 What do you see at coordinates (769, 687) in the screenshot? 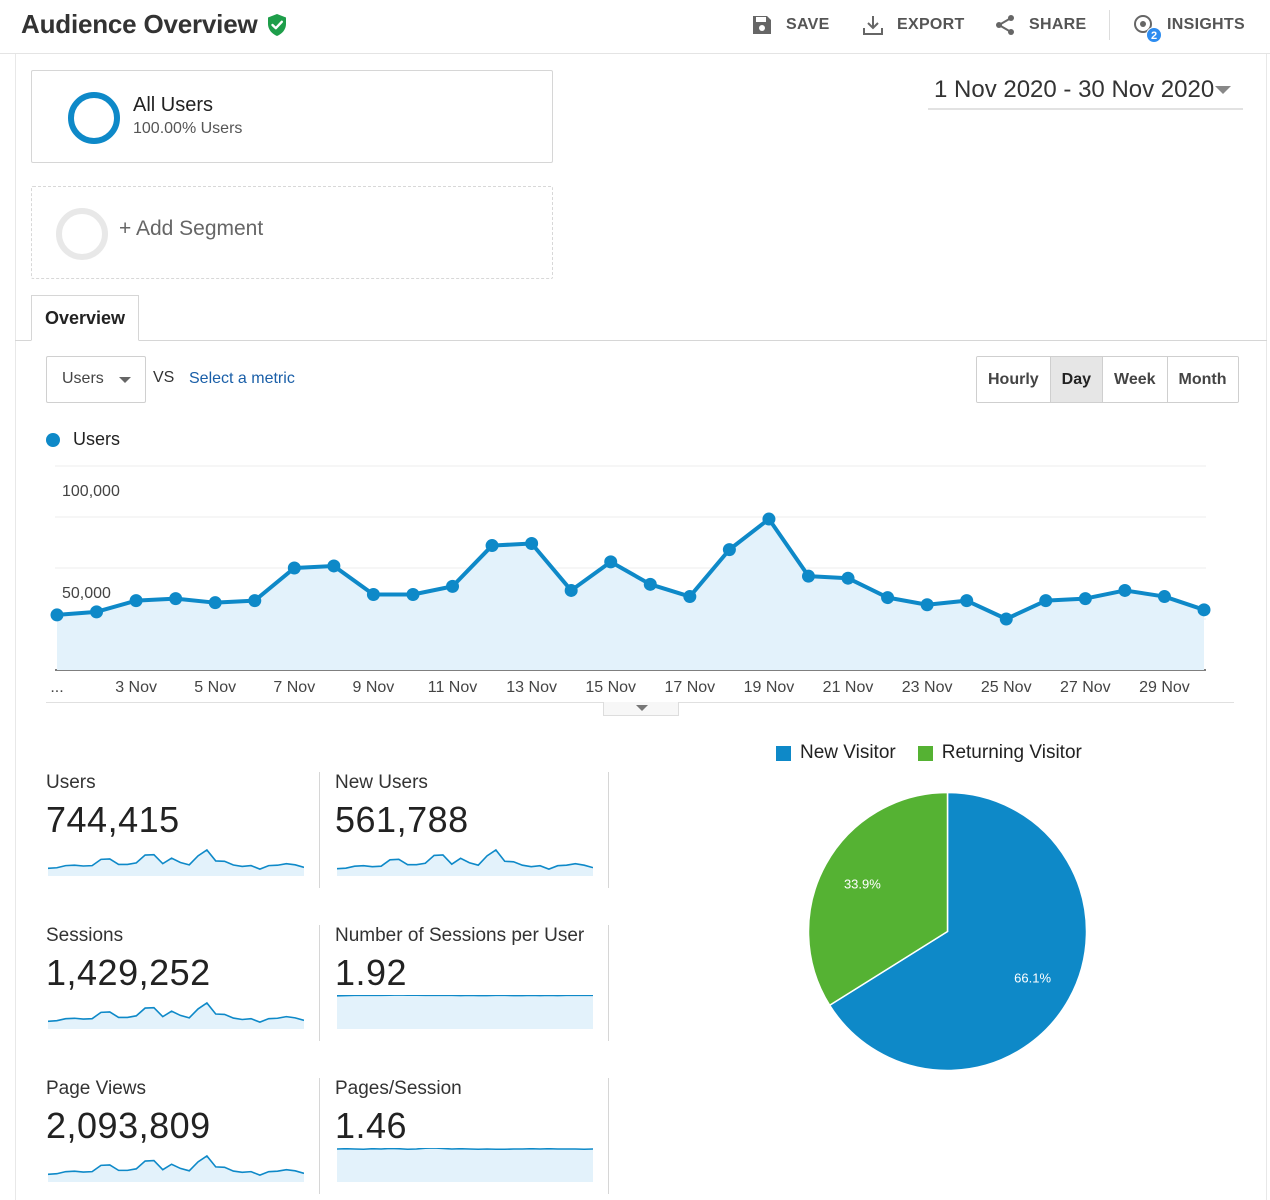
I see `x-tick-label: 19 Nov` at bounding box center [769, 687].